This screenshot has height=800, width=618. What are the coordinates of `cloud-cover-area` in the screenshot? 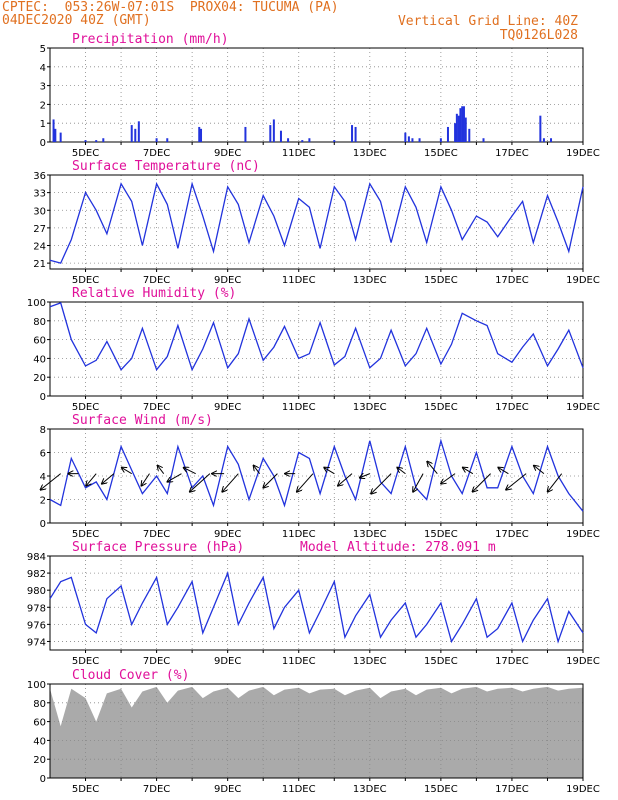 It's located at (316, 732).